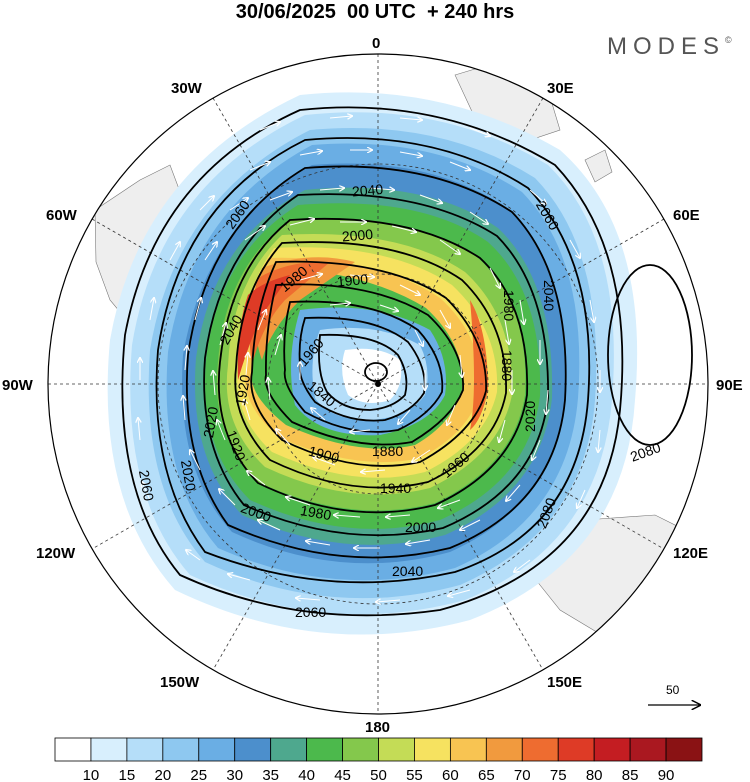 The image size is (750, 782). Describe the element at coordinates (560, 88) in the screenshot. I see `lon-label-30e: 30E` at that location.